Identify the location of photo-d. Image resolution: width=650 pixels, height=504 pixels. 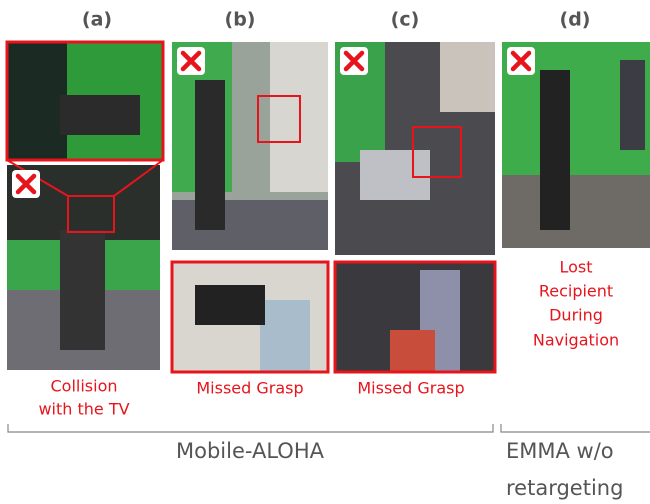
(576, 145).